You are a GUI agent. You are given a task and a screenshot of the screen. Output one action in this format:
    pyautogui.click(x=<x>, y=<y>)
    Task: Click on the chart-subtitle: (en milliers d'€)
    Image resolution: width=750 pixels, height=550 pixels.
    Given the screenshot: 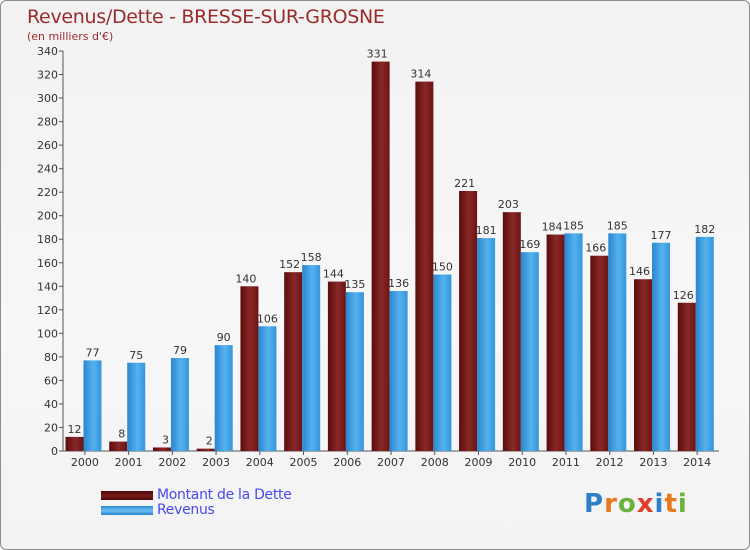 What is the action you would take?
    pyautogui.click(x=70, y=36)
    